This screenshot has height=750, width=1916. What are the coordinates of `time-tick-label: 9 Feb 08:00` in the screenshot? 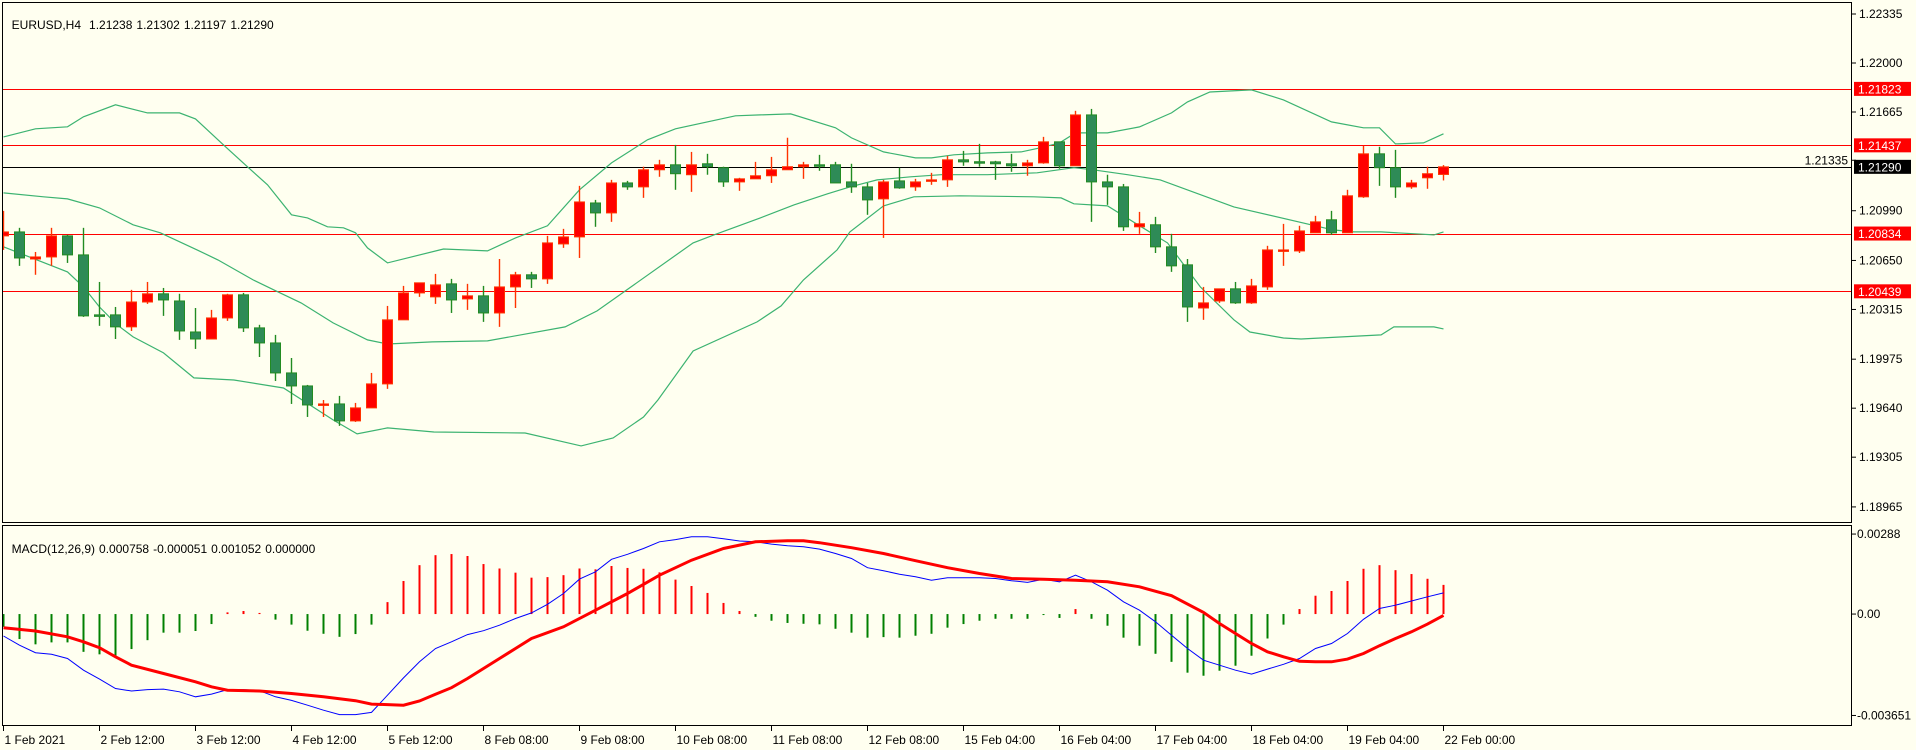 It's located at (613, 740).